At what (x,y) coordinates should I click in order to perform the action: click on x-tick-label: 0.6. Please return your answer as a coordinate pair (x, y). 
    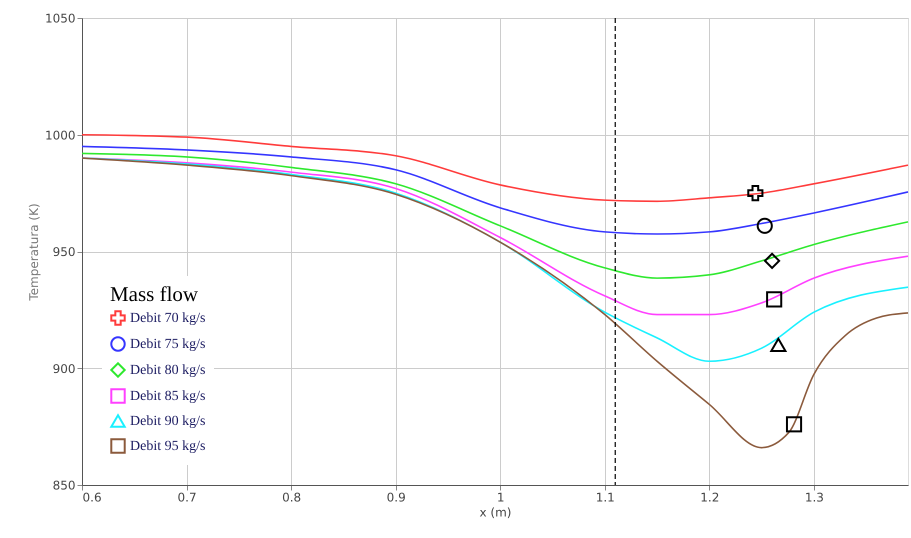
    Looking at the image, I should click on (92, 497).